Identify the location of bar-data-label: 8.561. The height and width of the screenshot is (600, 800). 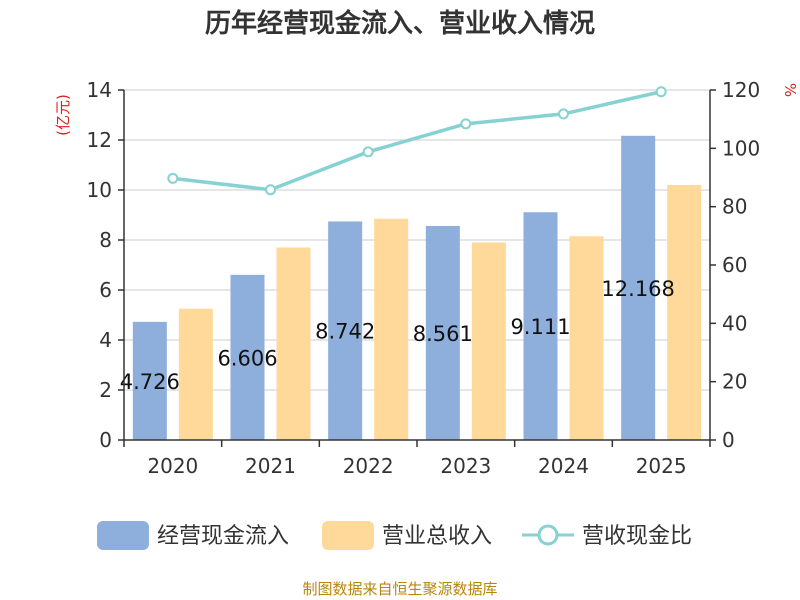
(443, 334).